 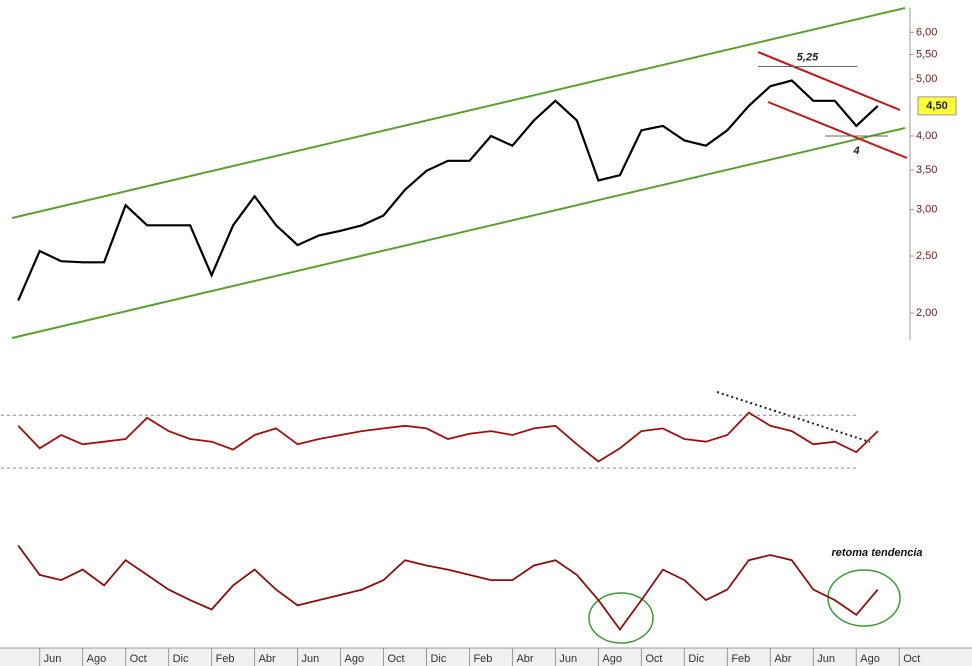 I want to click on last-price-tag, so click(x=937, y=106).